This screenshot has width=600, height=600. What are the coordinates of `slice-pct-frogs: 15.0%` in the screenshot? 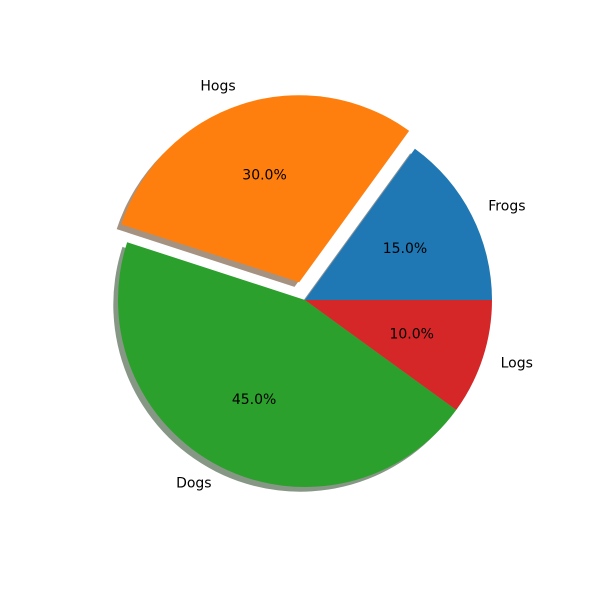 It's located at (405, 249).